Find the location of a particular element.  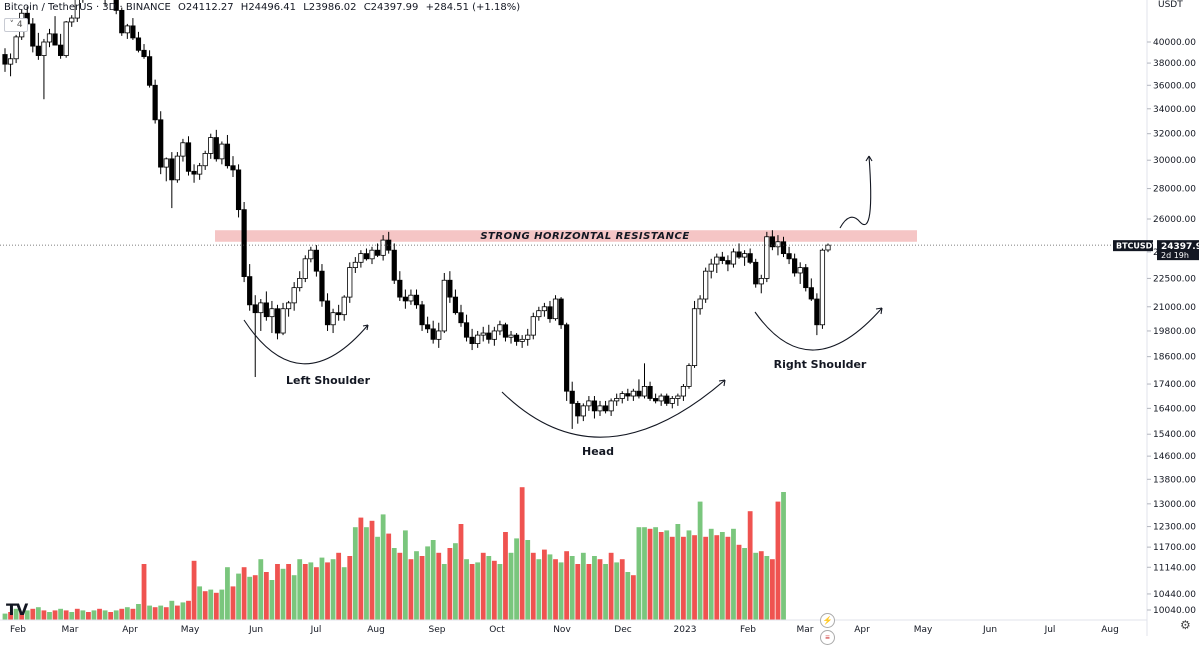

time-tick-label: Oct is located at coordinates (497, 630).